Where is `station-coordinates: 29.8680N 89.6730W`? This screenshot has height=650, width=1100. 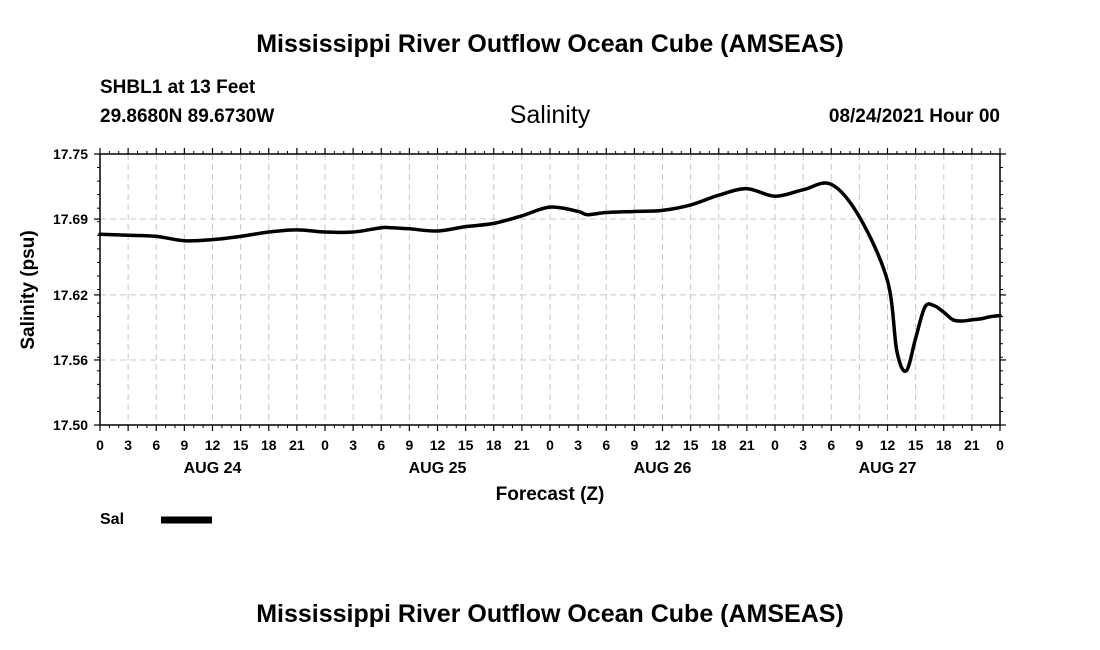
station-coordinates: 29.8680N 89.6730W is located at coordinates (187, 116).